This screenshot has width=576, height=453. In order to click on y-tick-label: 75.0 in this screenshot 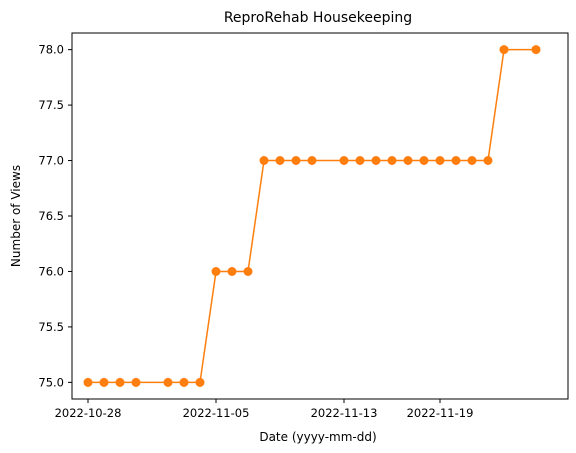, I will do `click(51, 382)`.